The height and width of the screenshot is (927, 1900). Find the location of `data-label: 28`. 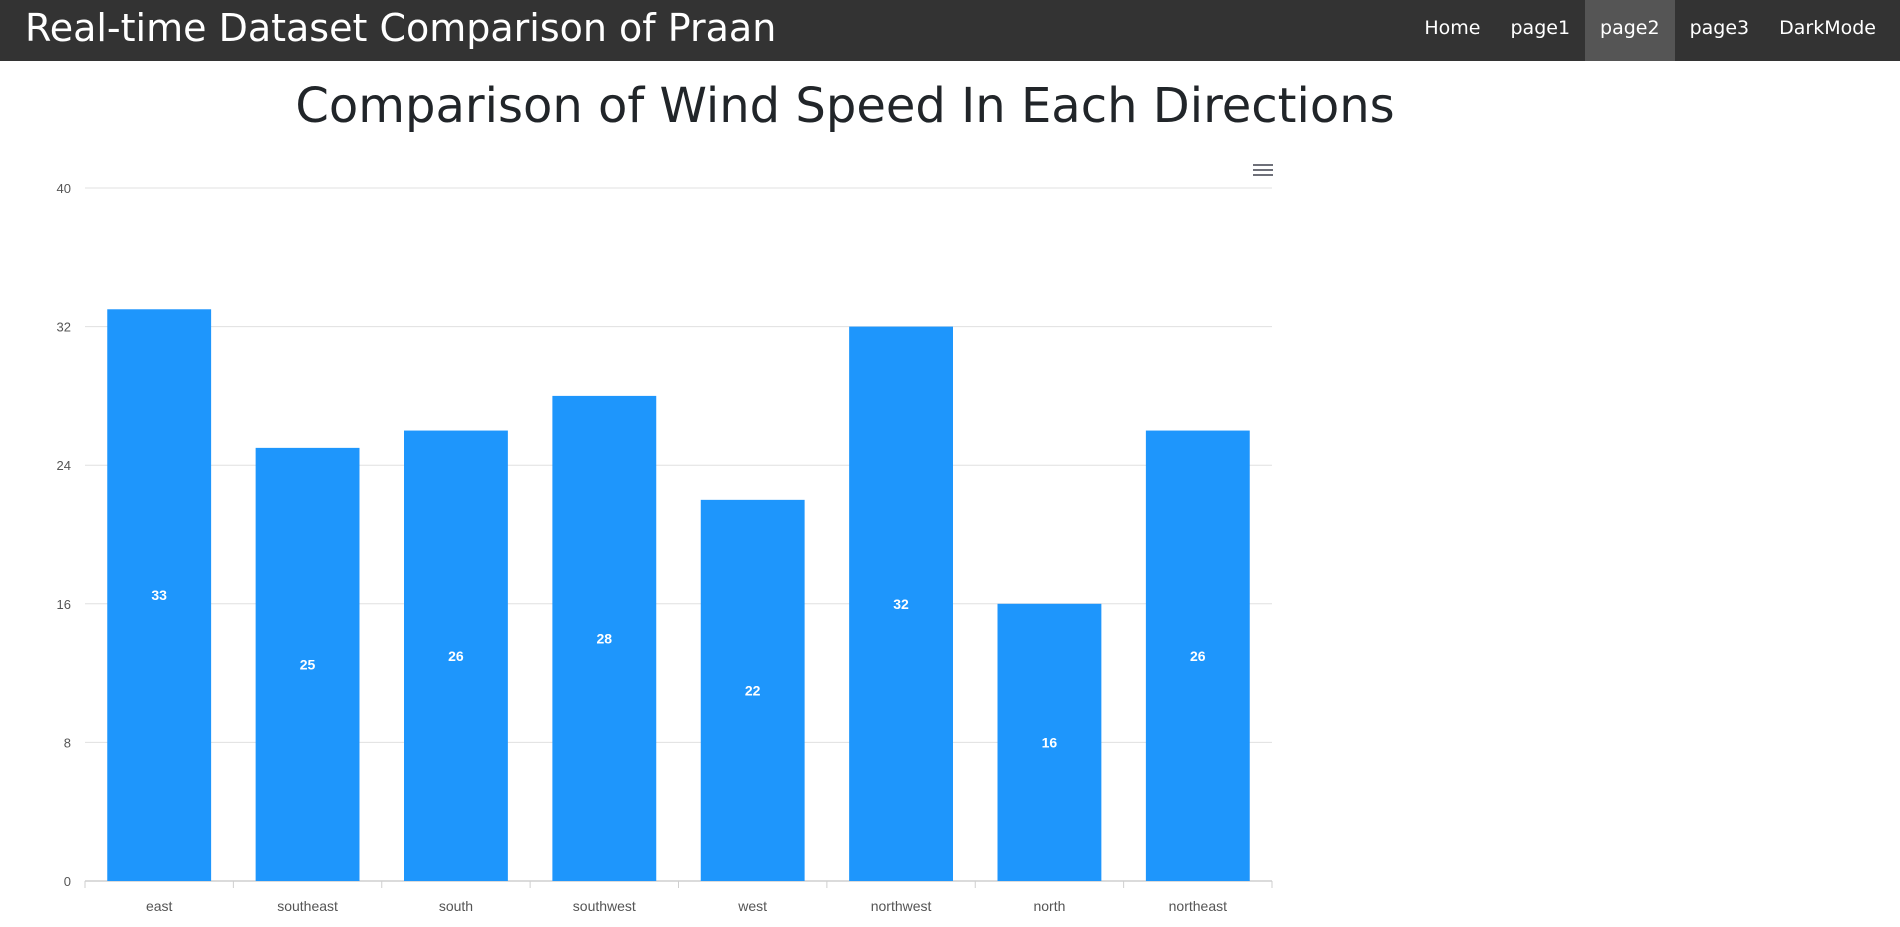

data-label: 28 is located at coordinates (605, 638).